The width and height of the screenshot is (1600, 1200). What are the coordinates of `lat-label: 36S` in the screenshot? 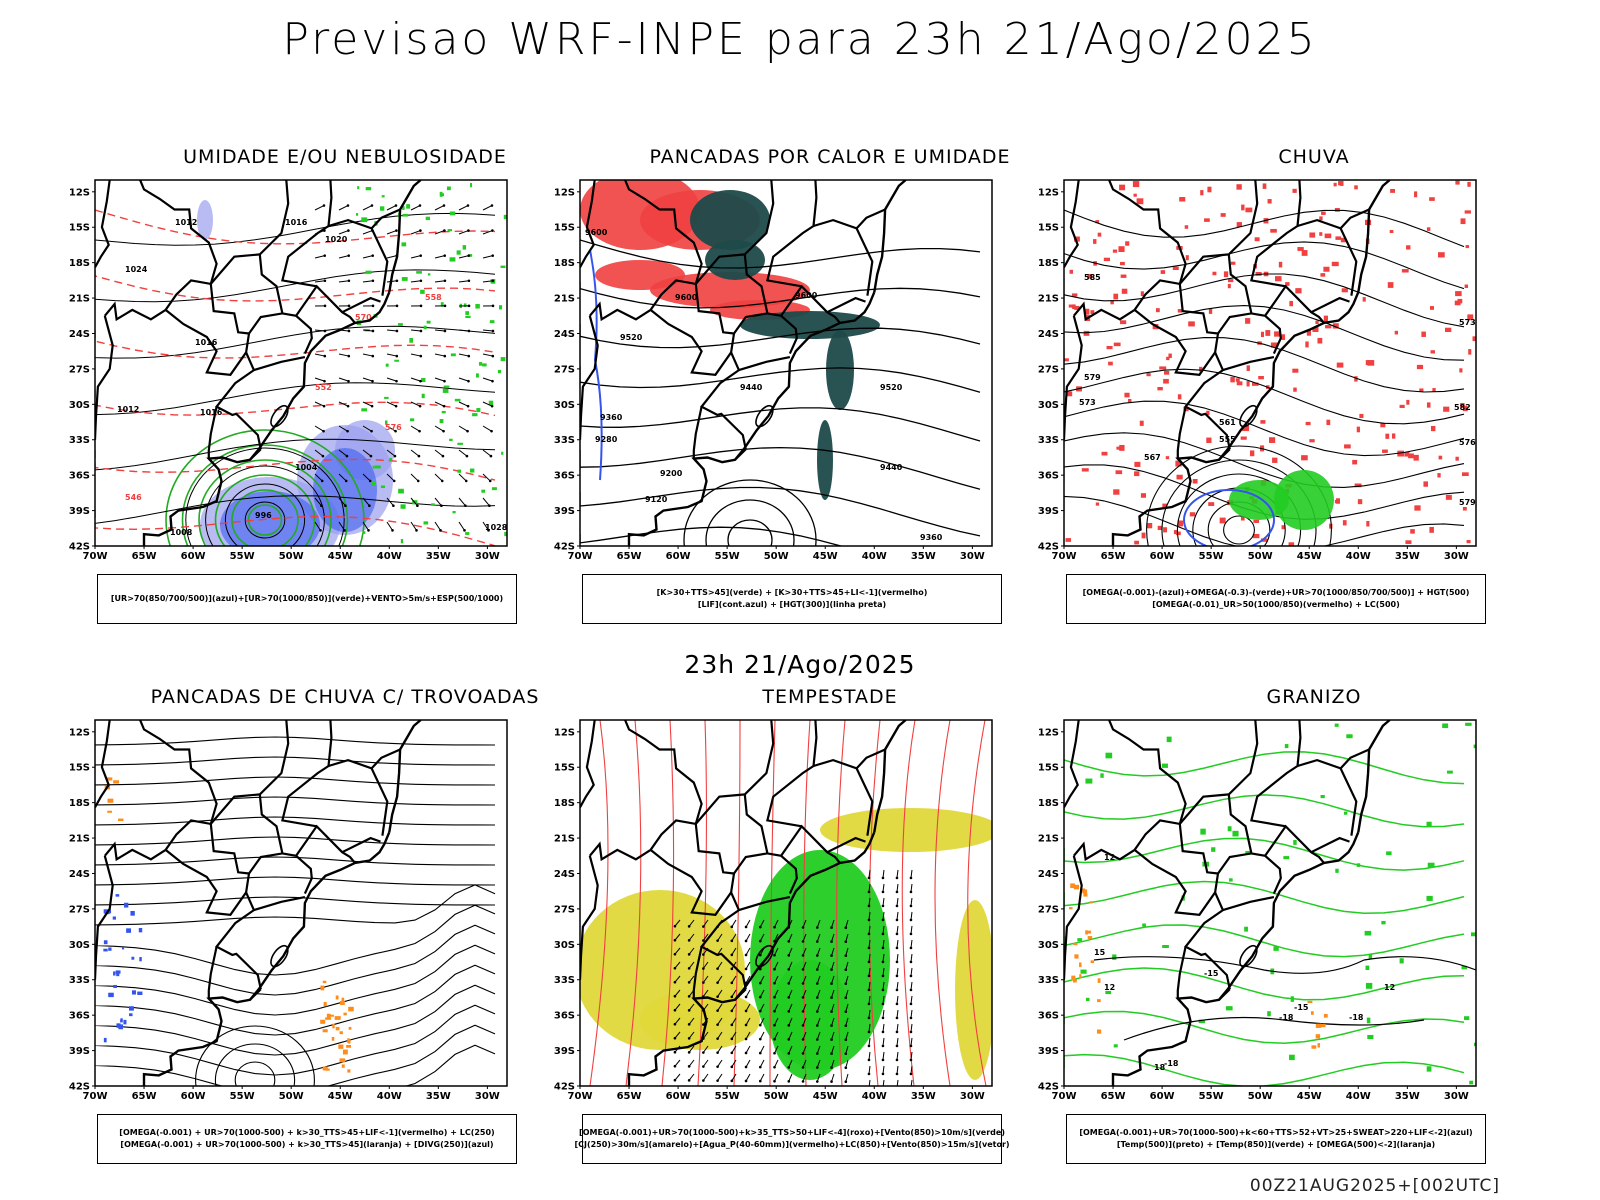 It's located at (1048, 476).